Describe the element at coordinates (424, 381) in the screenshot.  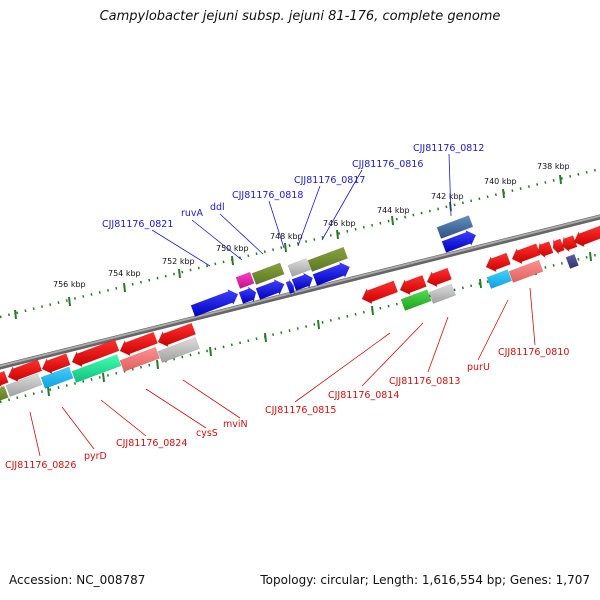
I see `reverse-gene-label: CJJ81176_0813` at that location.